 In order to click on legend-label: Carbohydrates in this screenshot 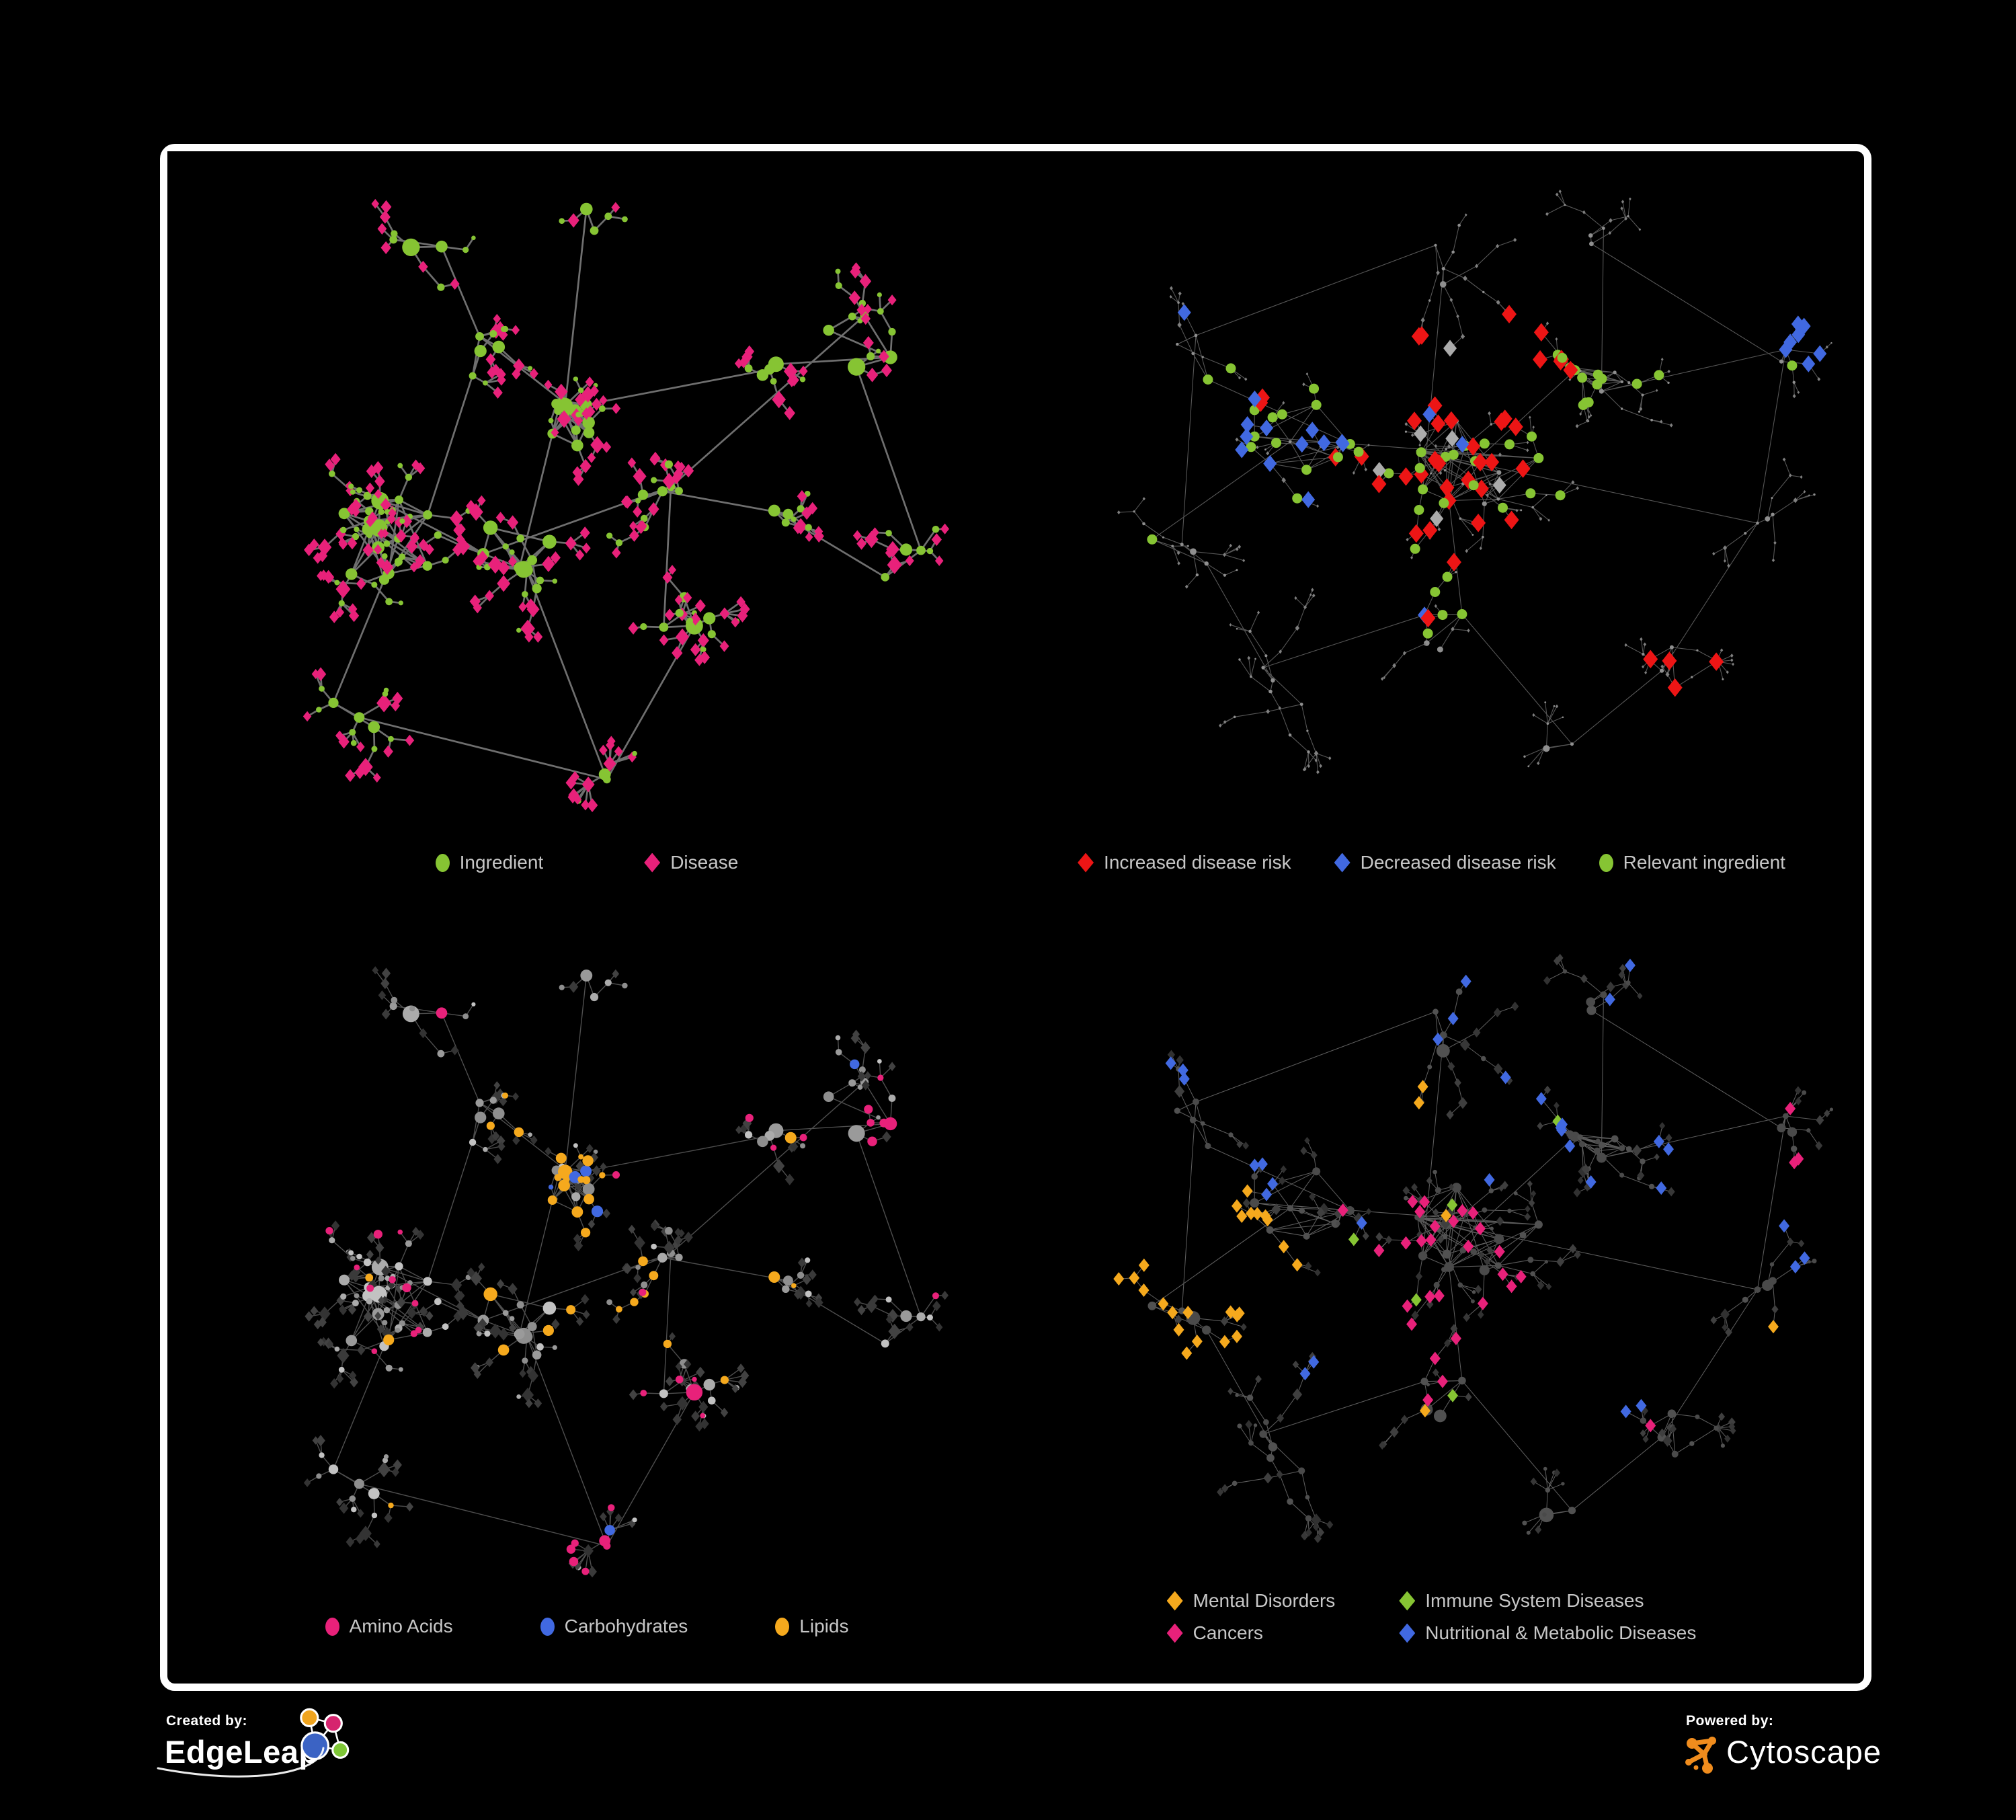, I will do `click(626, 1626)`.